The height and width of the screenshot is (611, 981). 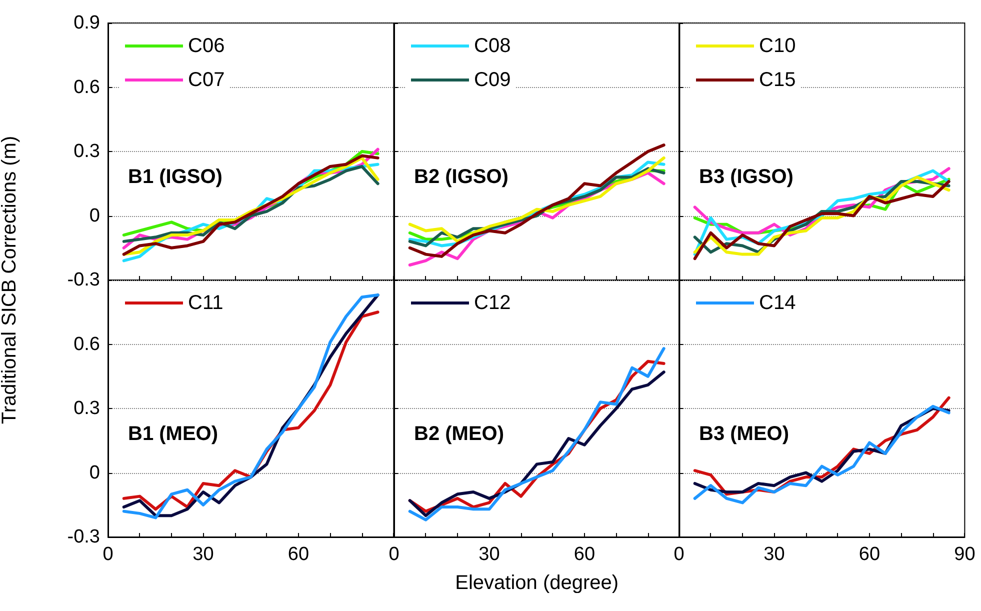 What do you see at coordinates (206, 303) in the screenshot?
I see `legend-label: C11` at bounding box center [206, 303].